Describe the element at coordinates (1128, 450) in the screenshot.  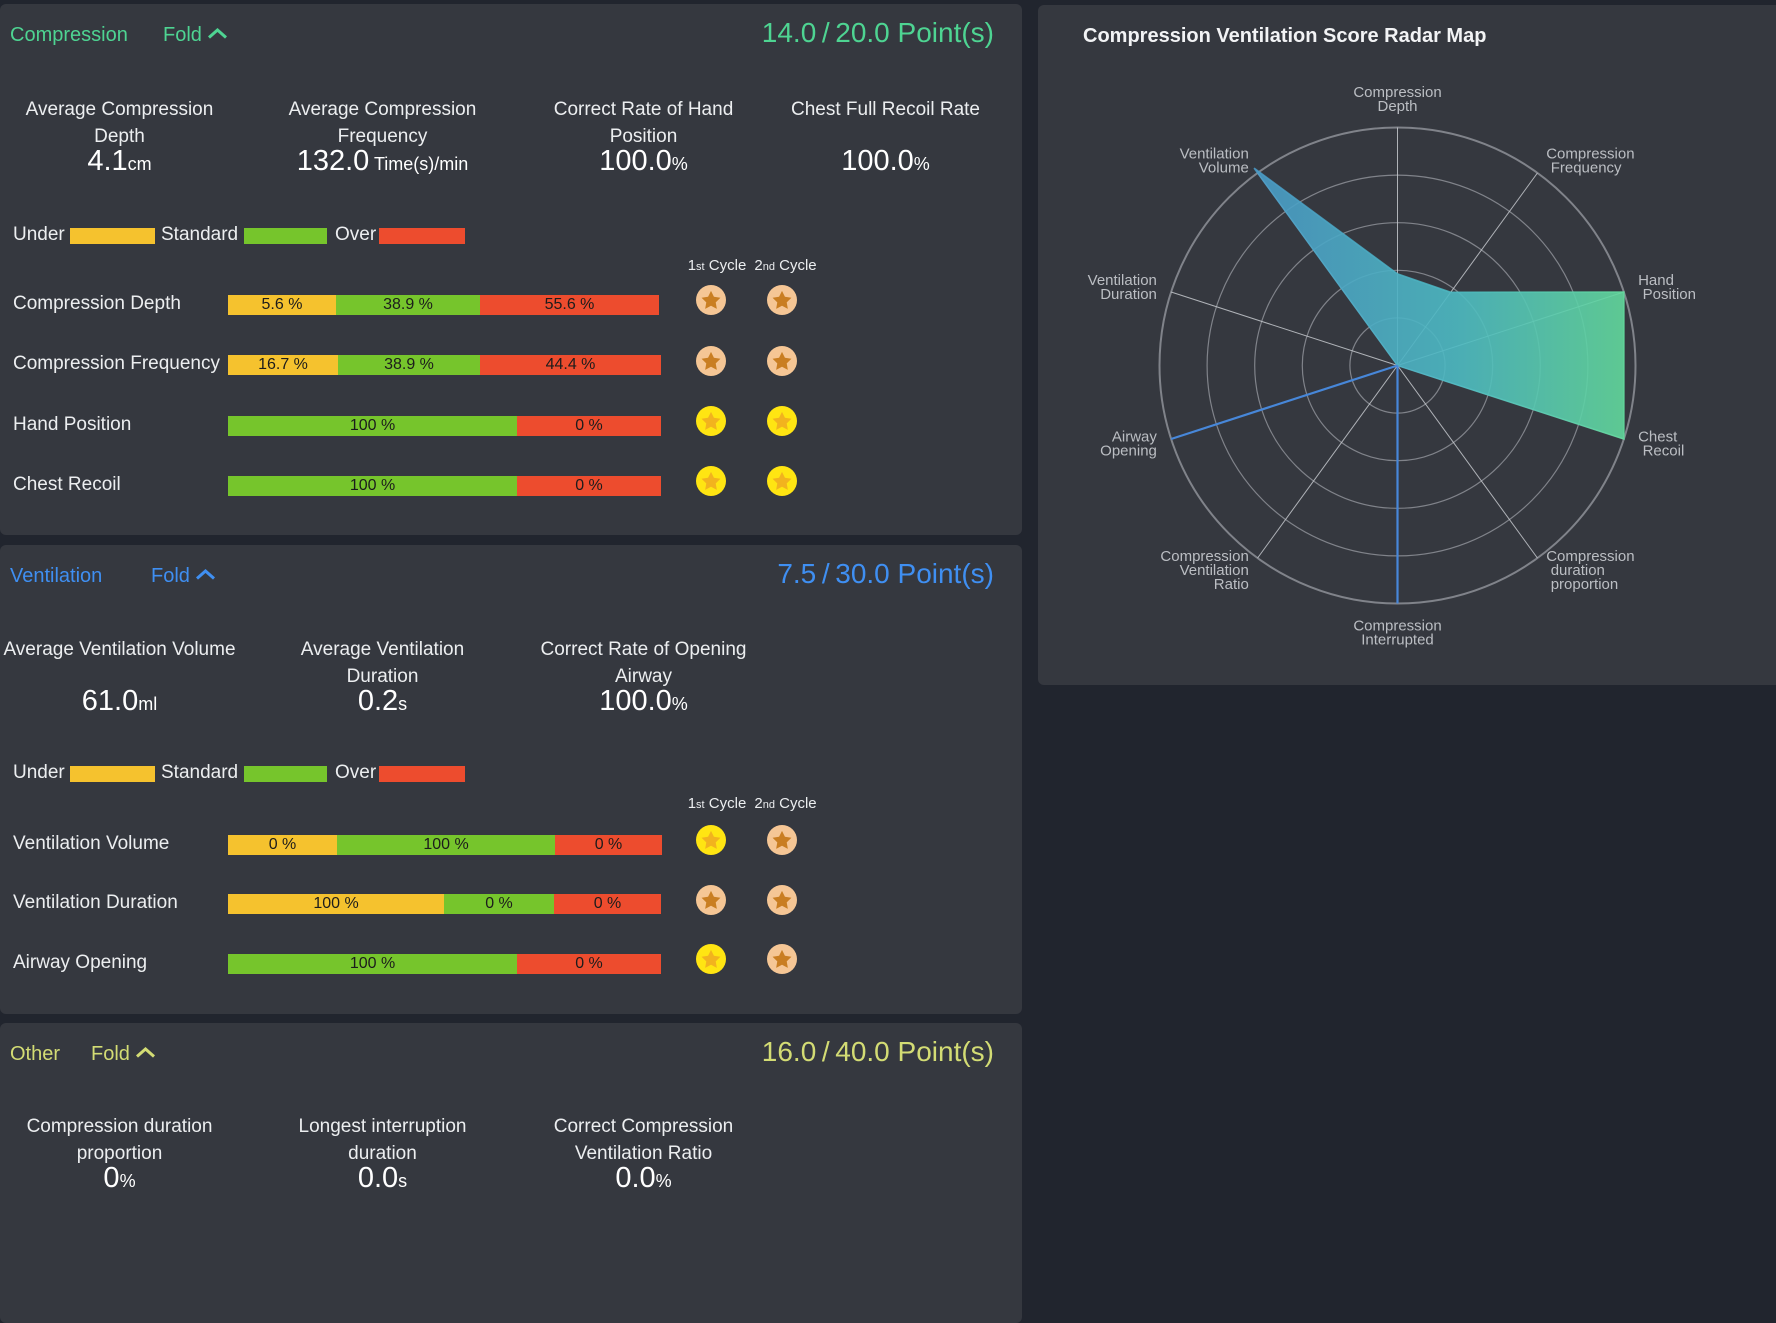
I see `svg-text: Opening` at that location.